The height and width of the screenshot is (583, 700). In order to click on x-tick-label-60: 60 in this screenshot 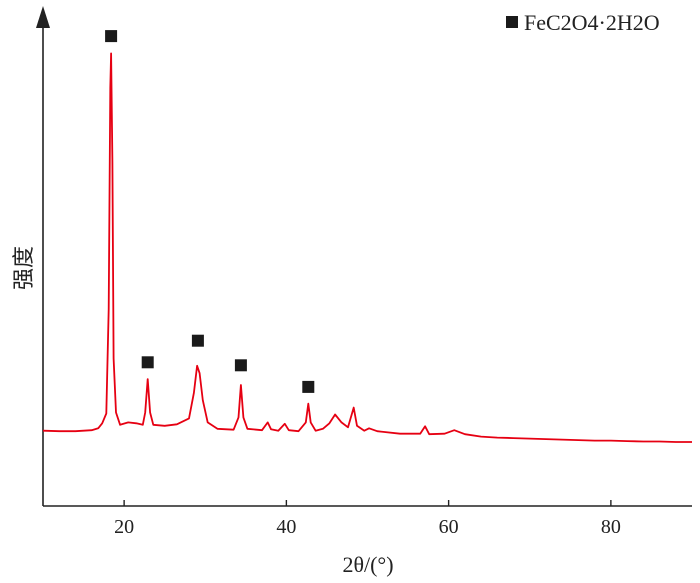, I will do `click(449, 527)`.